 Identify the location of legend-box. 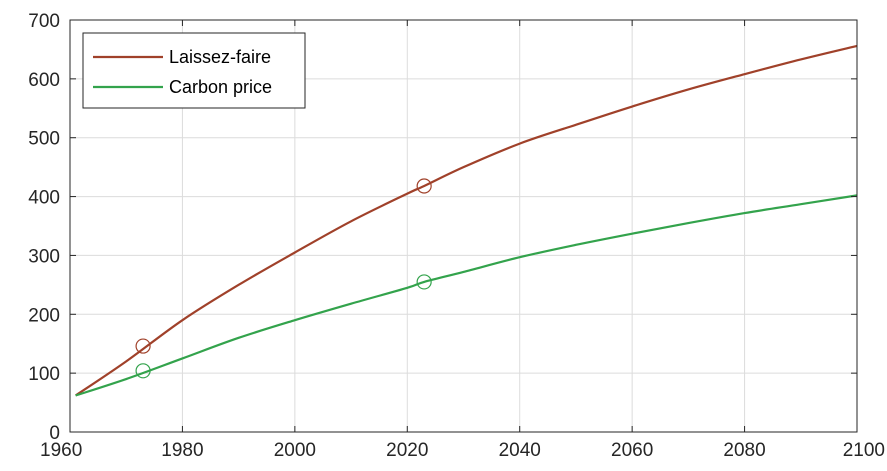
(194, 70).